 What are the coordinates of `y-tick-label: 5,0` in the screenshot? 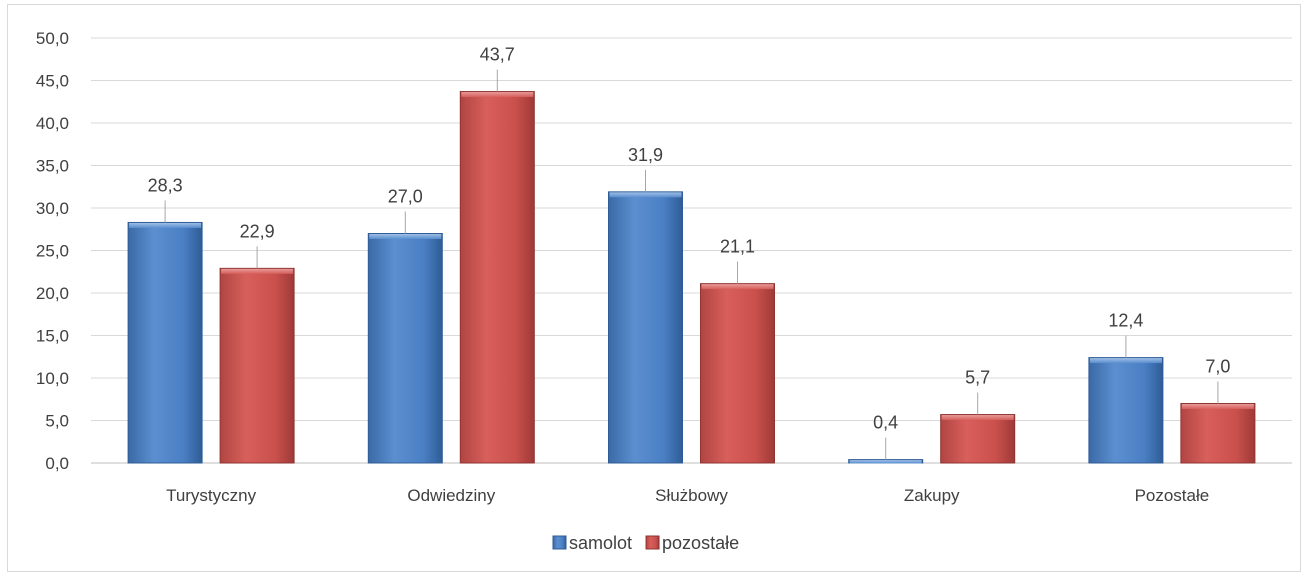 It's located at (57, 421).